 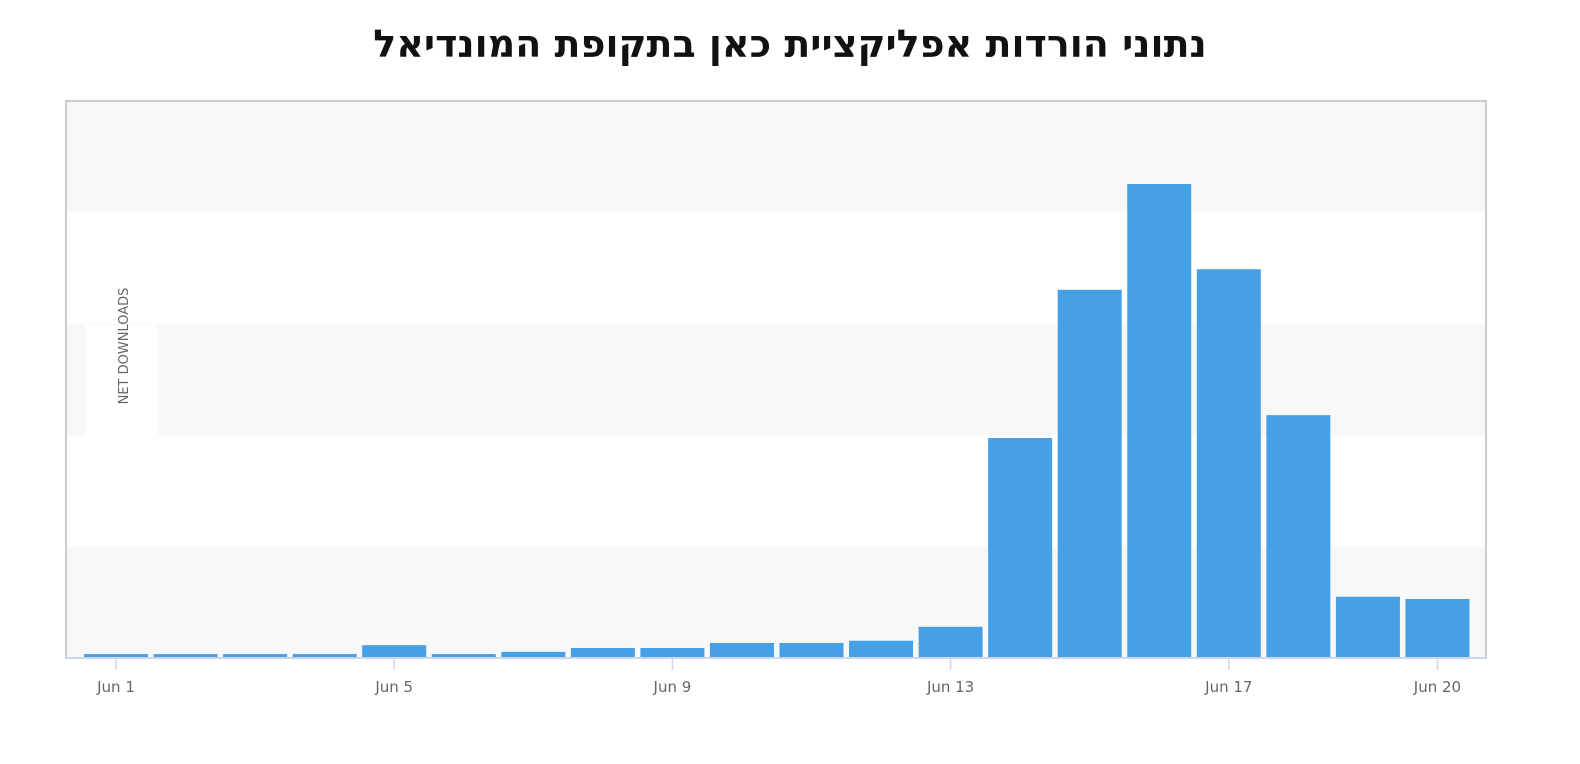 I want to click on x-tick-label: Jun 17, so click(x=1228, y=687).